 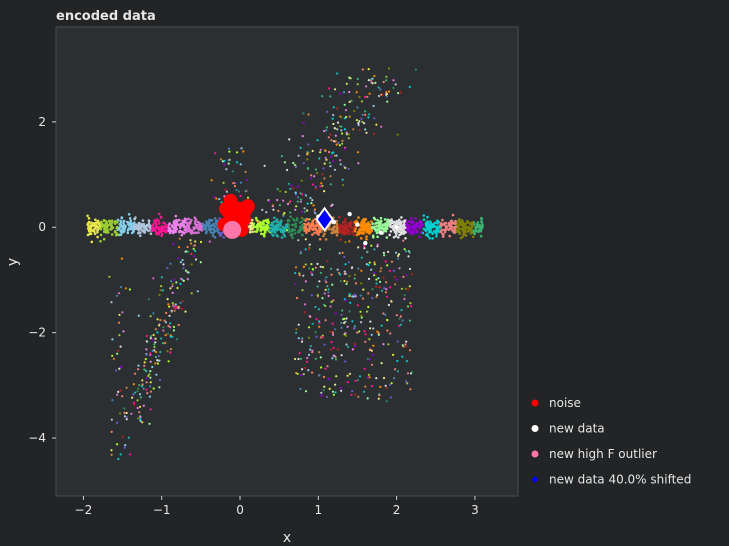 What do you see at coordinates (319, 510) in the screenshot?
I see `x-tick-label: 1` at bounding box center [319, 510].